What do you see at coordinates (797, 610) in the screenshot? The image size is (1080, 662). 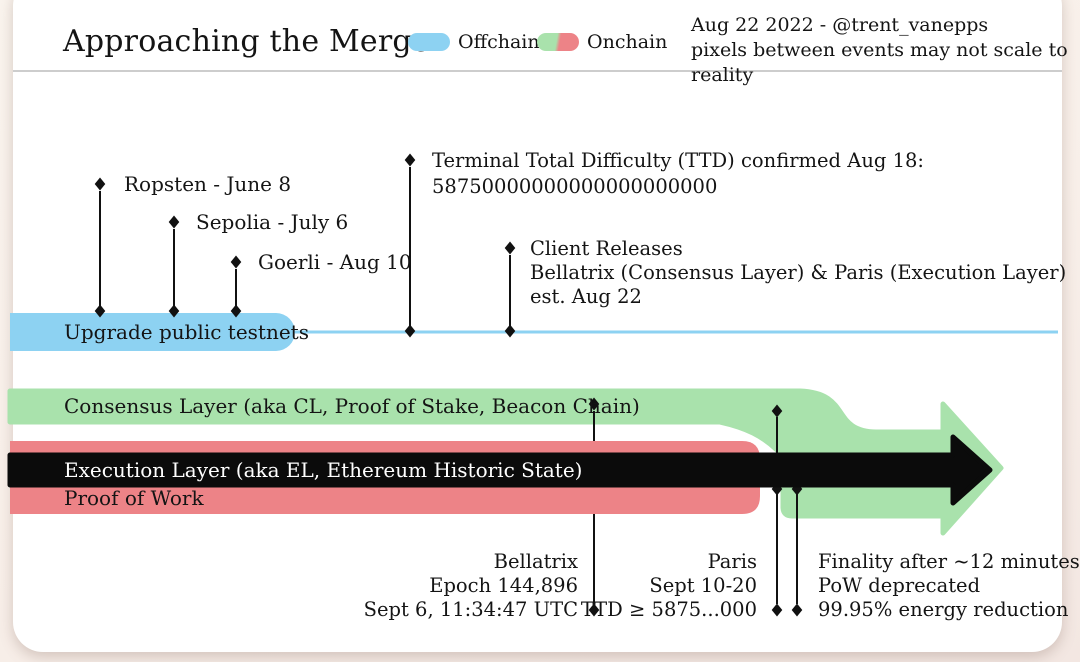 I see `finality-diamond-bottom` at bounding box center [797, 610].